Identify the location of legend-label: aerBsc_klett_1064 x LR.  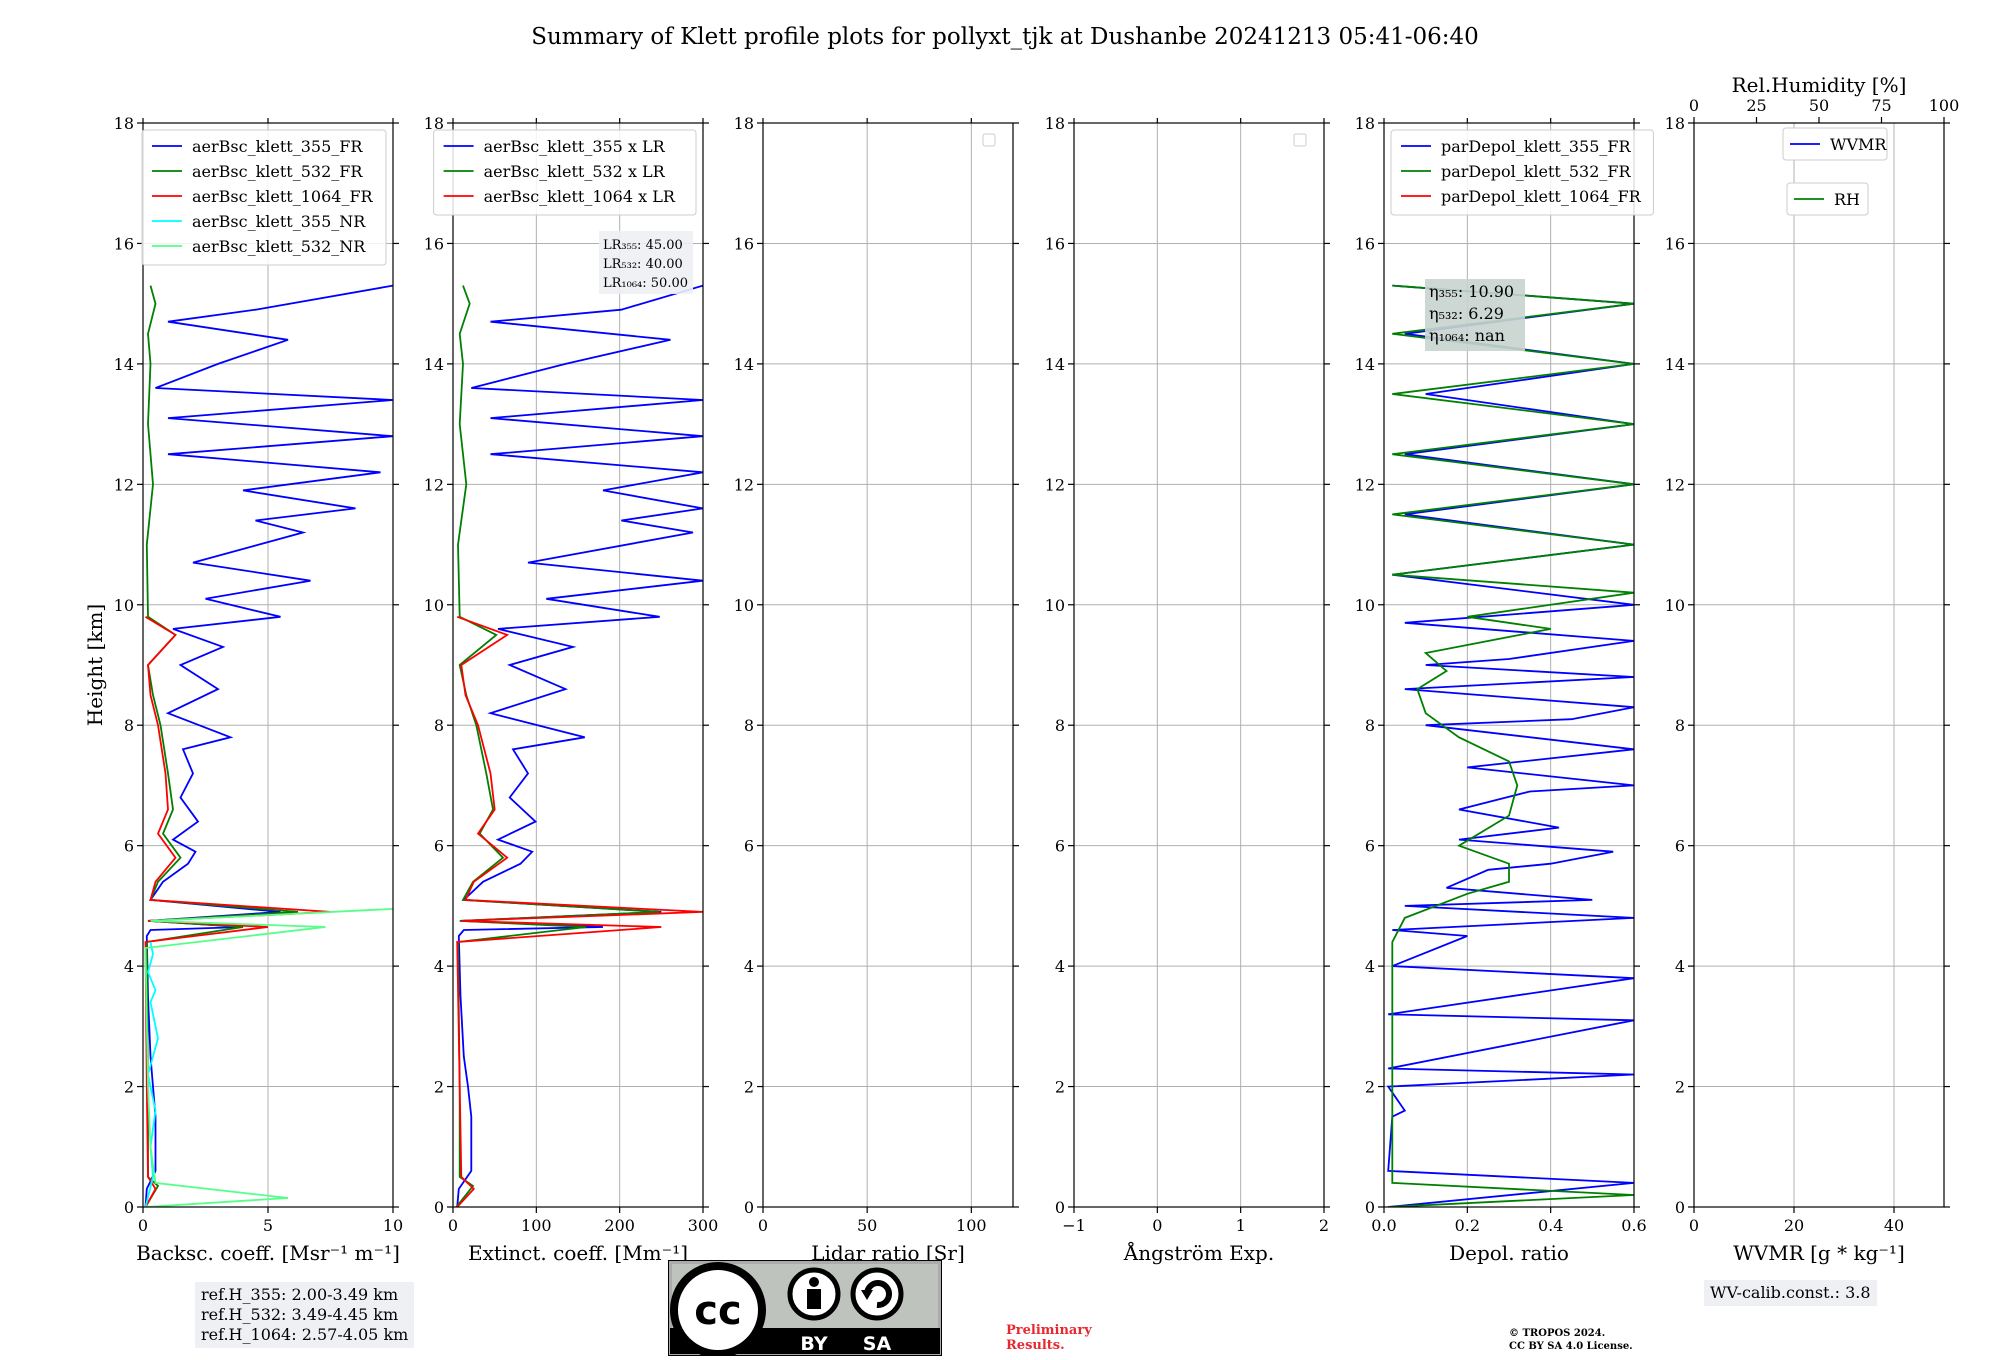
(580, 196).